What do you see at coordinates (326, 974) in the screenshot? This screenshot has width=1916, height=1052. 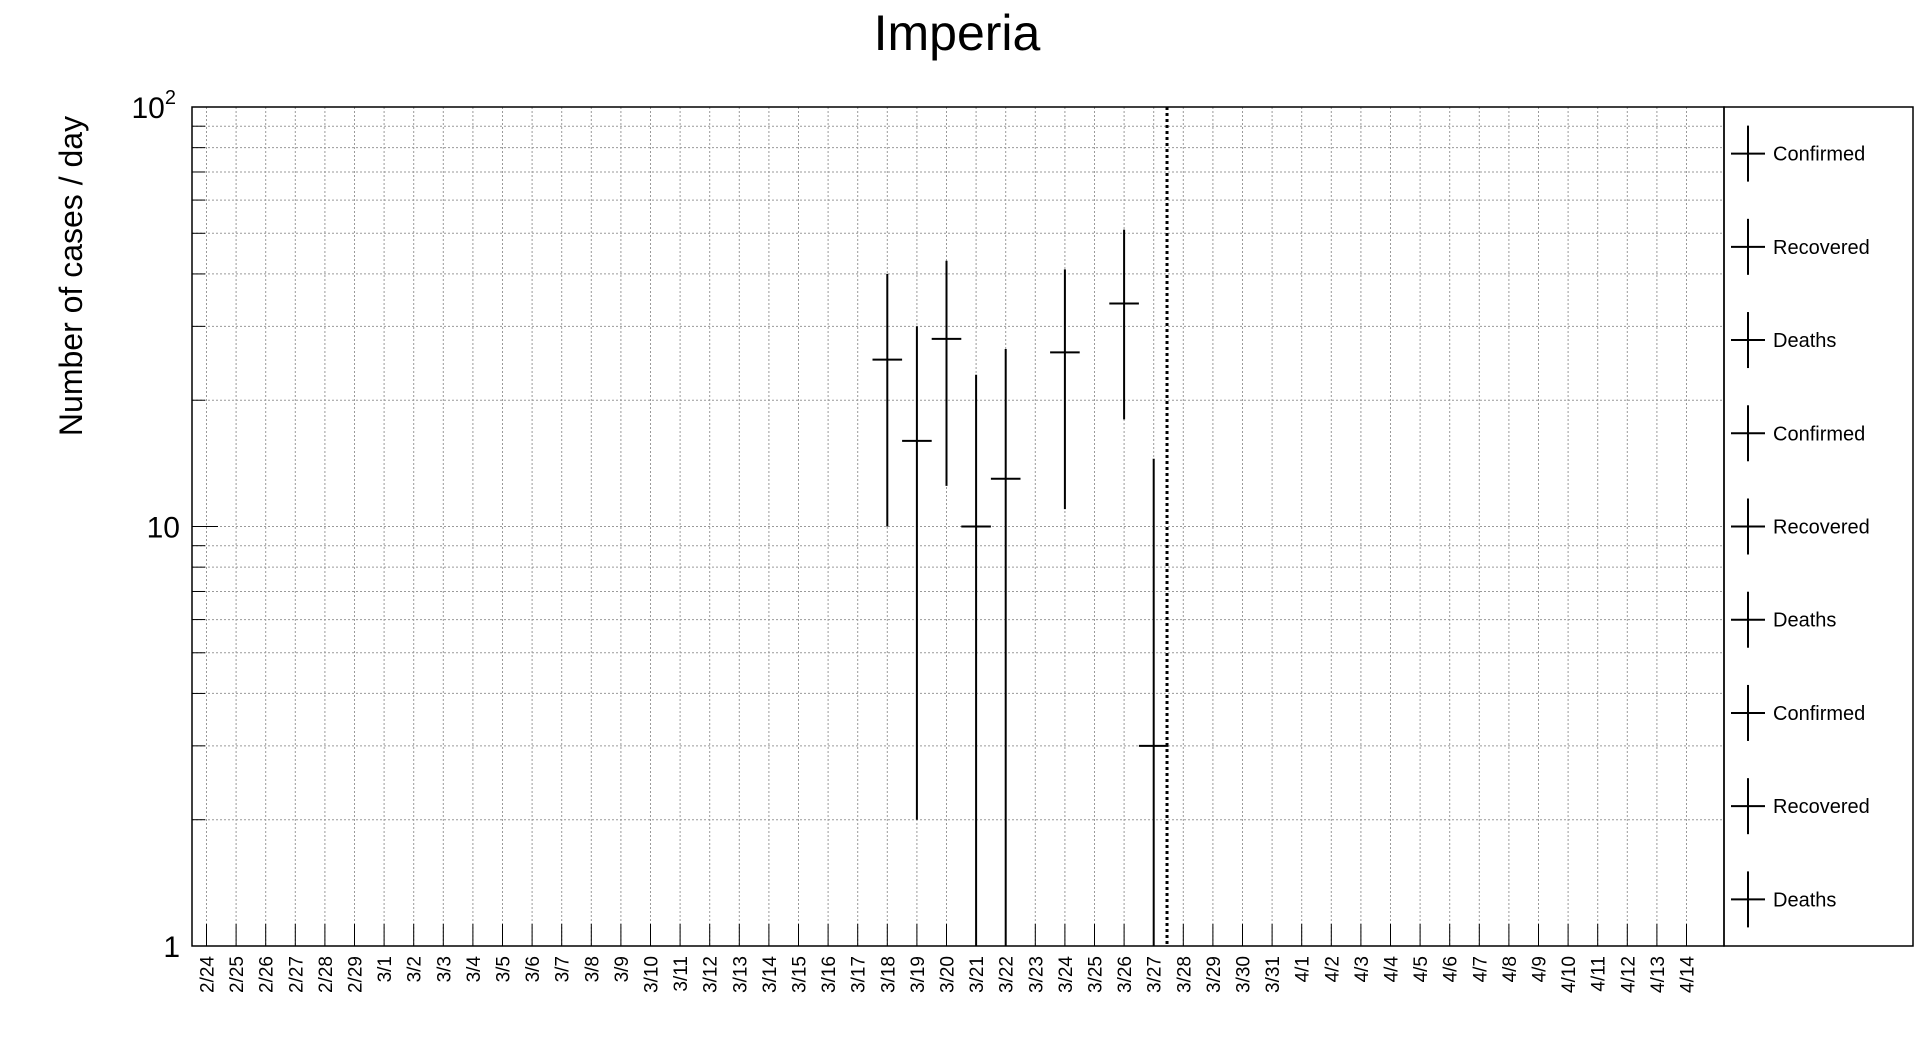 I see `x-tick-label: 2/28` at bounding box center [326, 974].